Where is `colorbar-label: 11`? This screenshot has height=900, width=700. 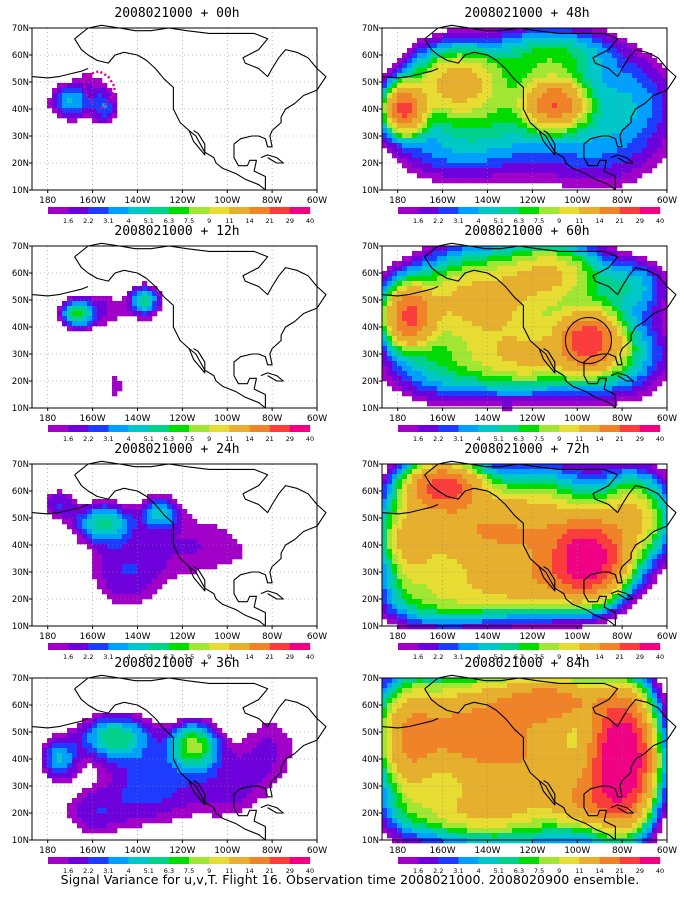
colorbar-label: 11 is located at coordinates (229, 220).